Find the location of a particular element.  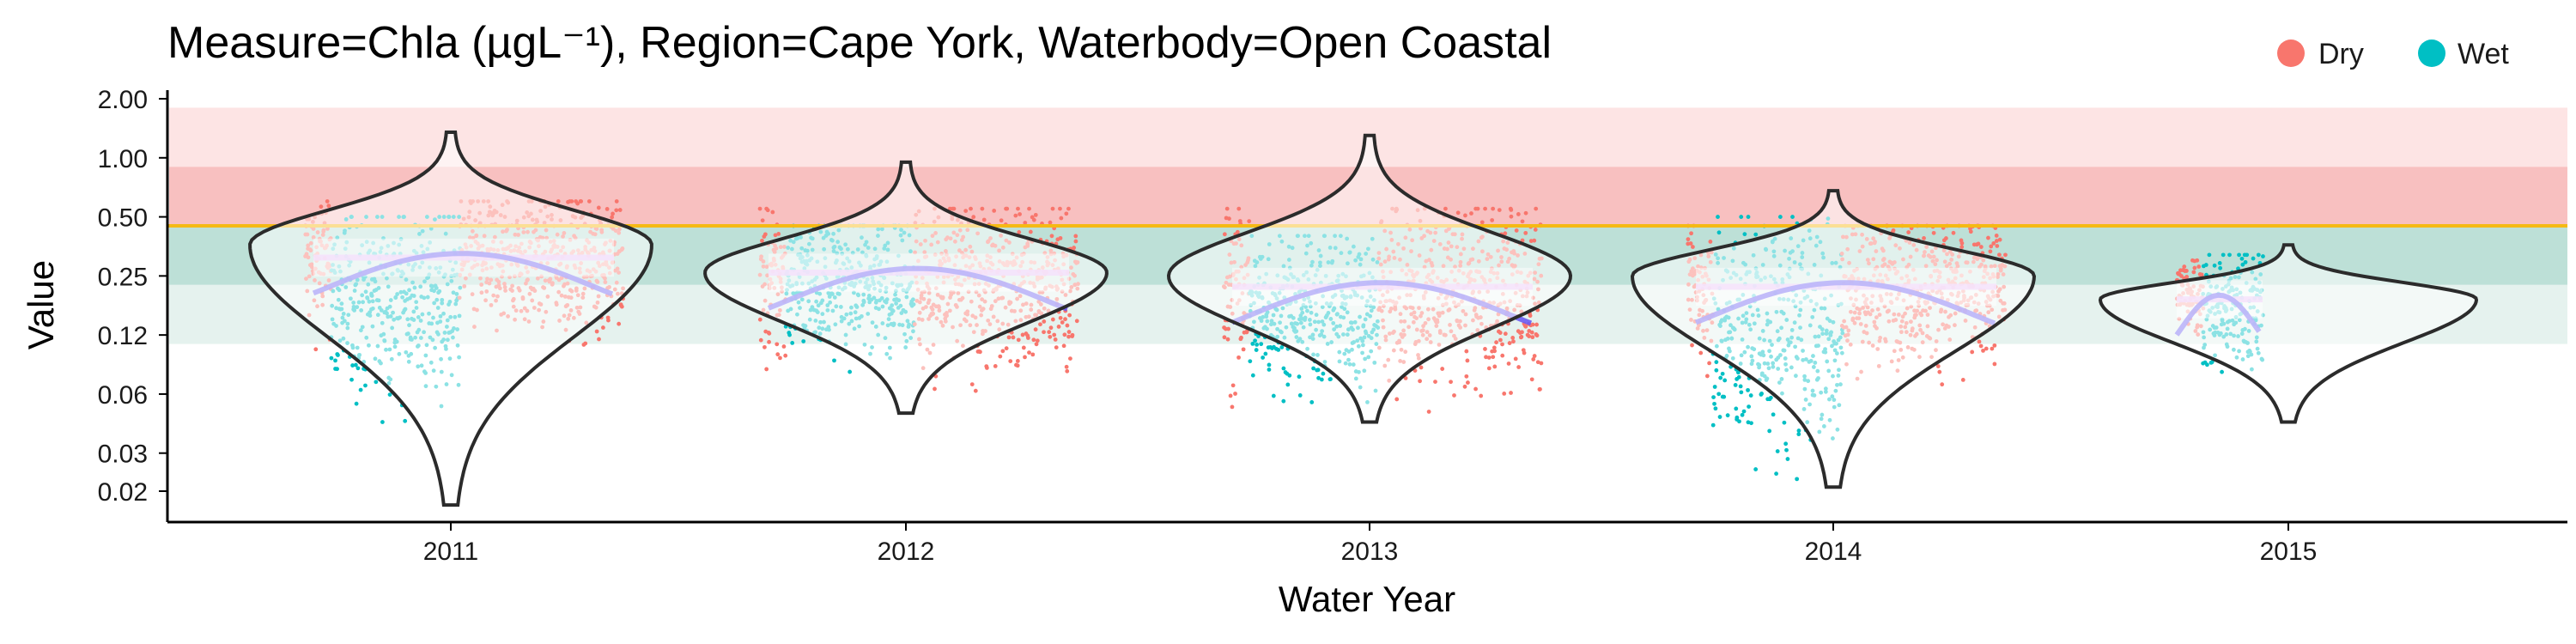

y-axis-title: Value is located at coordinates (41, 304).